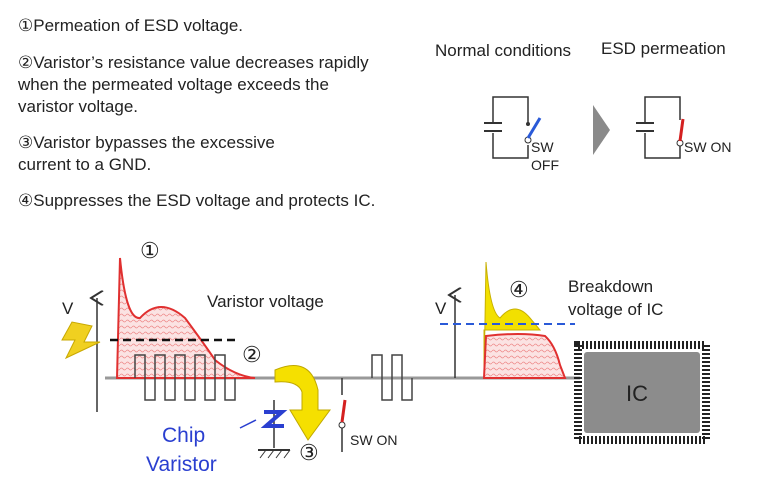 Image resolution: width=760 pixels, height=494 pixels. I want to click on switch, so click(342, 415).